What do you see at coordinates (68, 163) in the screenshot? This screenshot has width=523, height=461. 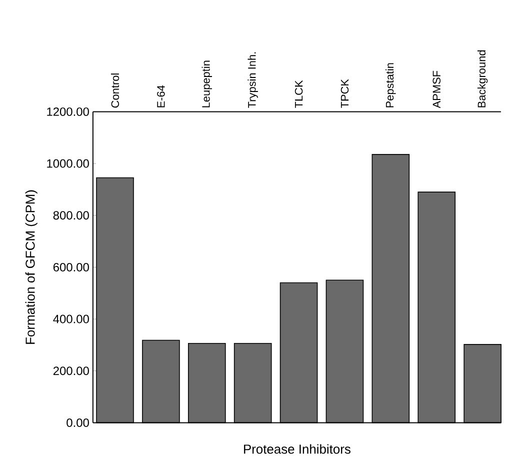 I see `y-tick-label: 1000.00` at bounding box center [68, 163].